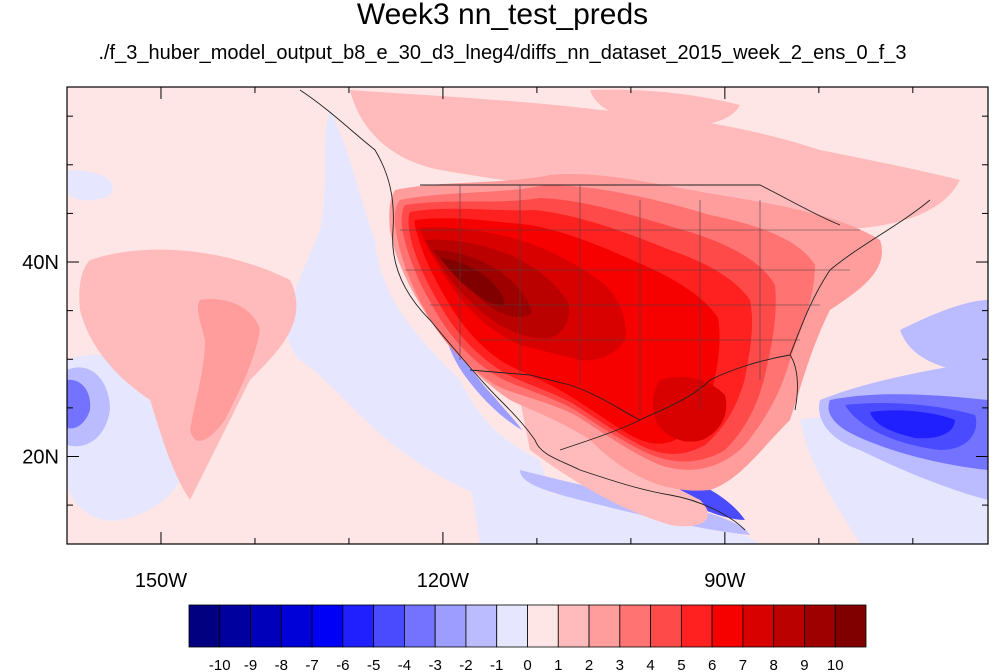 The image size is (1005, 672). I want to click on lon-tick-label: 90W, so click(724, 581).